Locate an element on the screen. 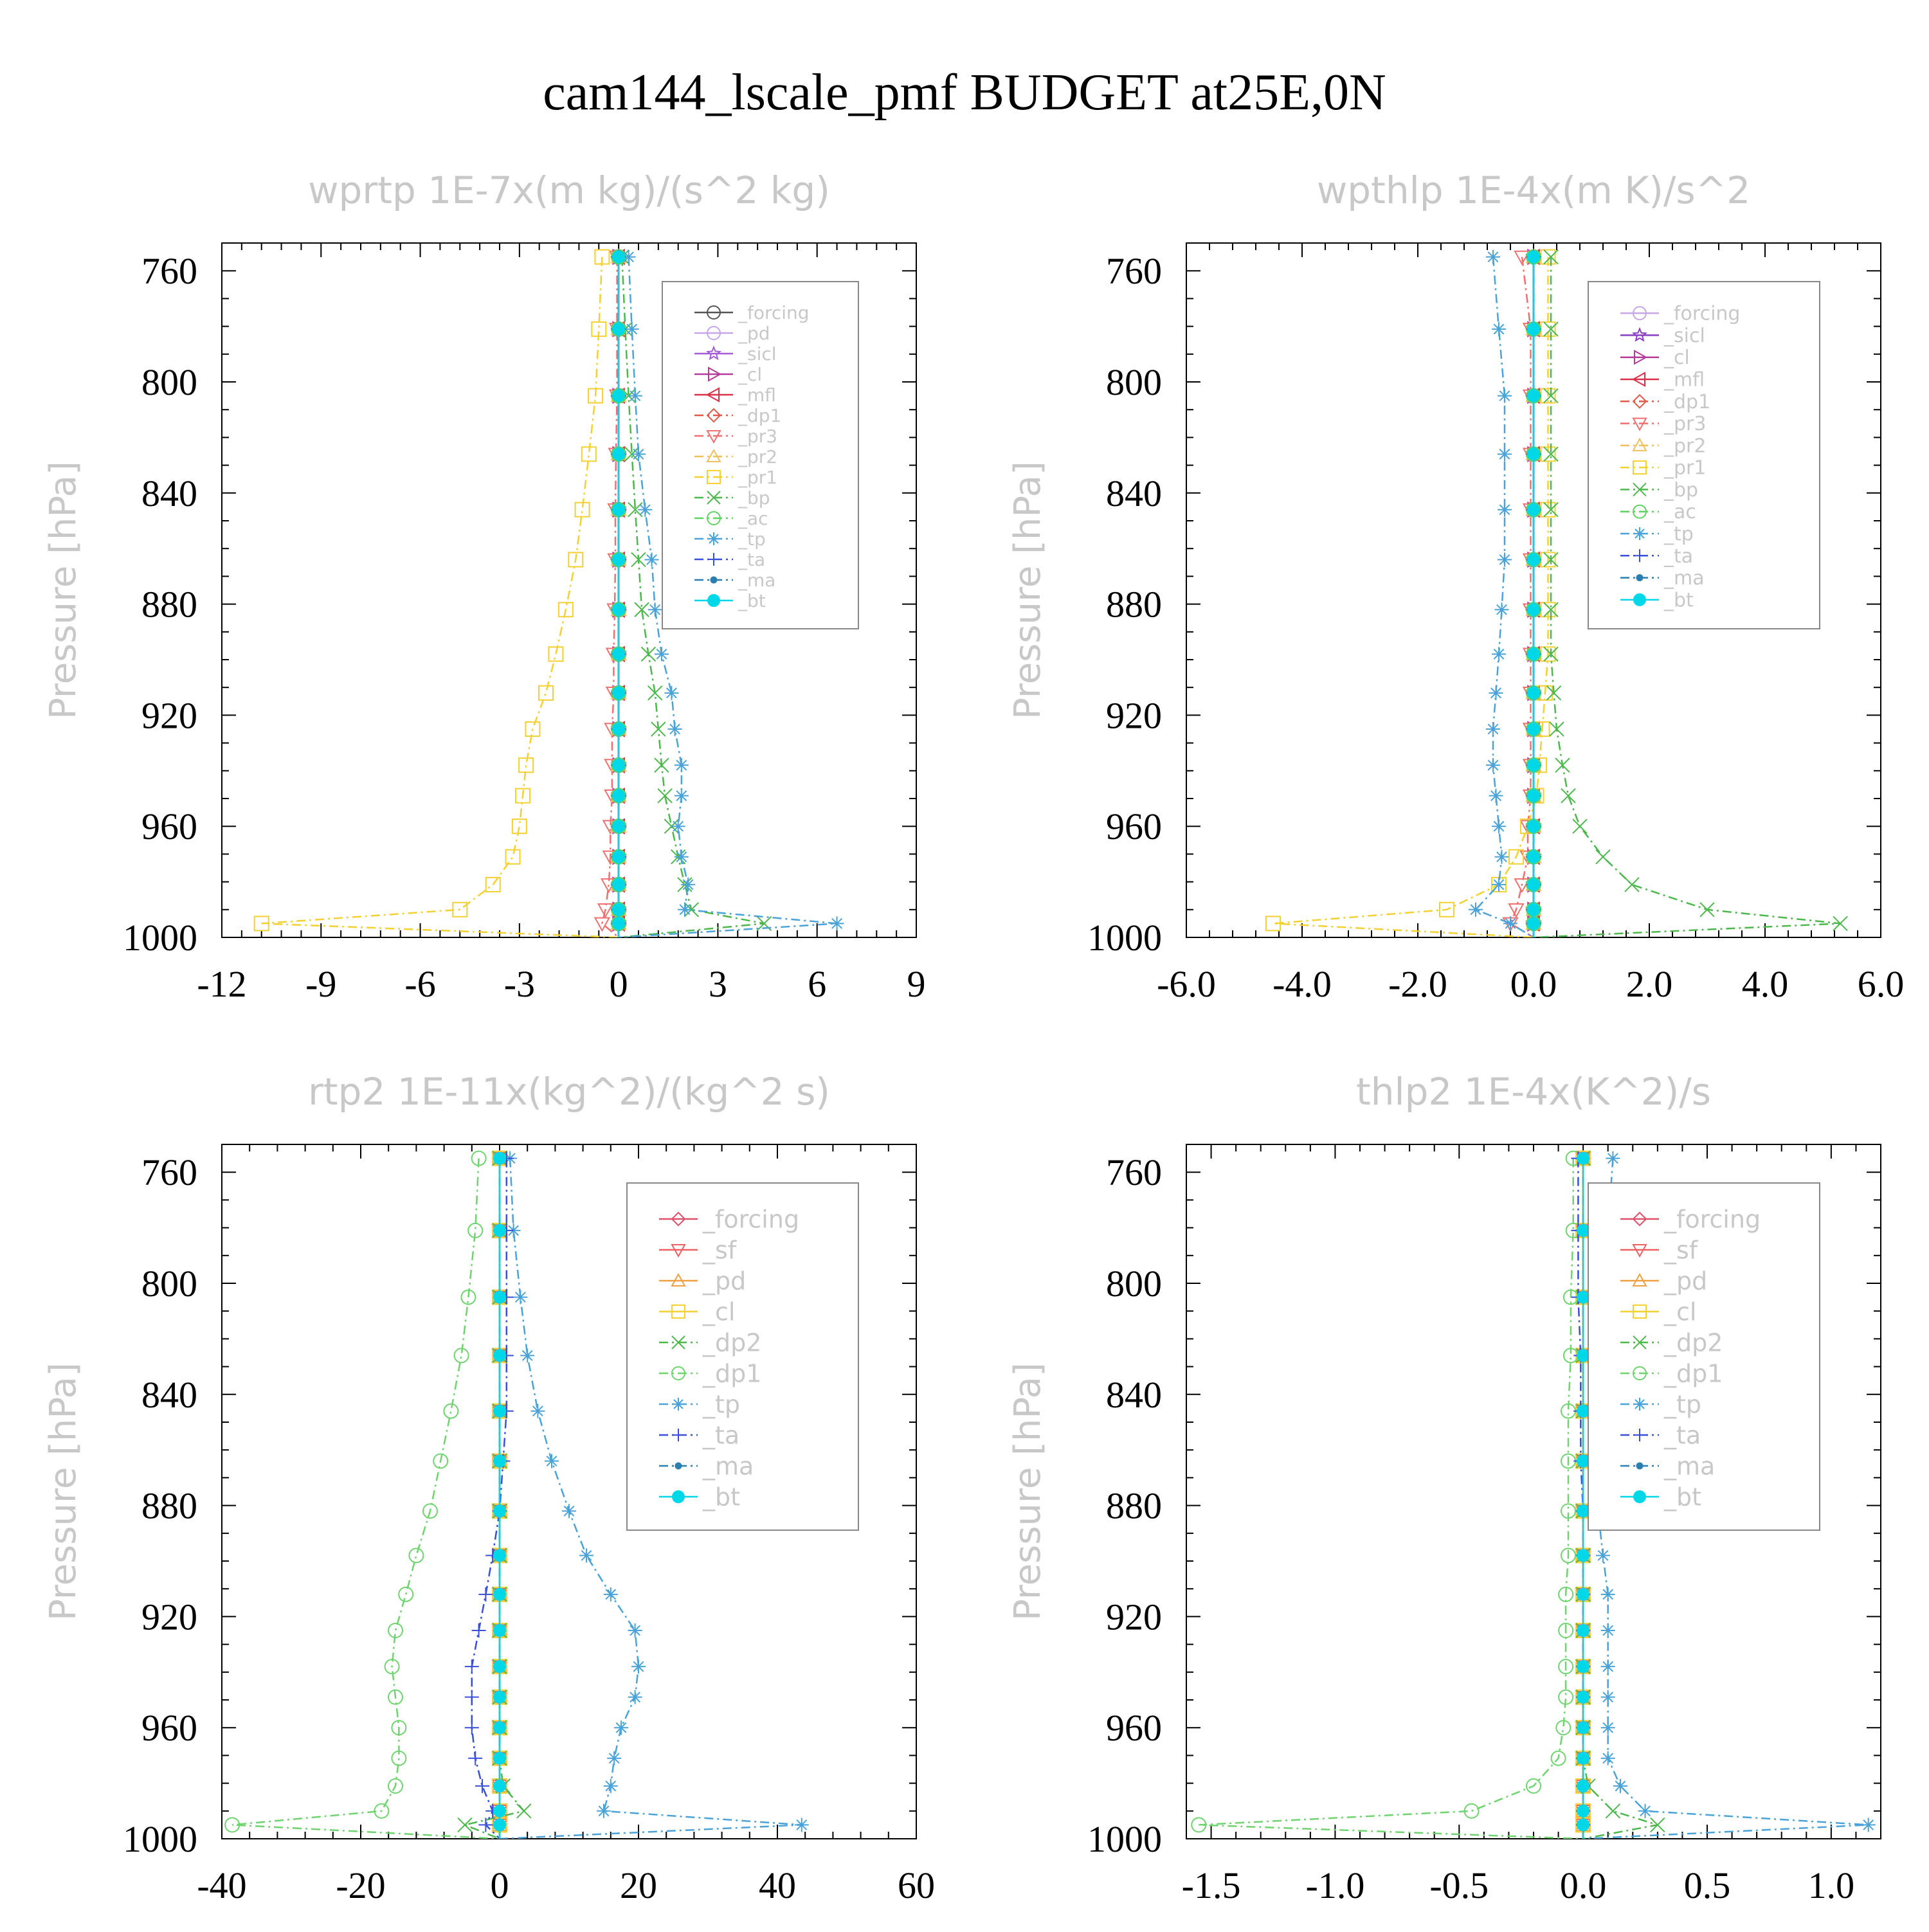 This screenshot has width=1929, height=1932. x-tick-label: -0.5 is located at coordinates (1459, 1885).